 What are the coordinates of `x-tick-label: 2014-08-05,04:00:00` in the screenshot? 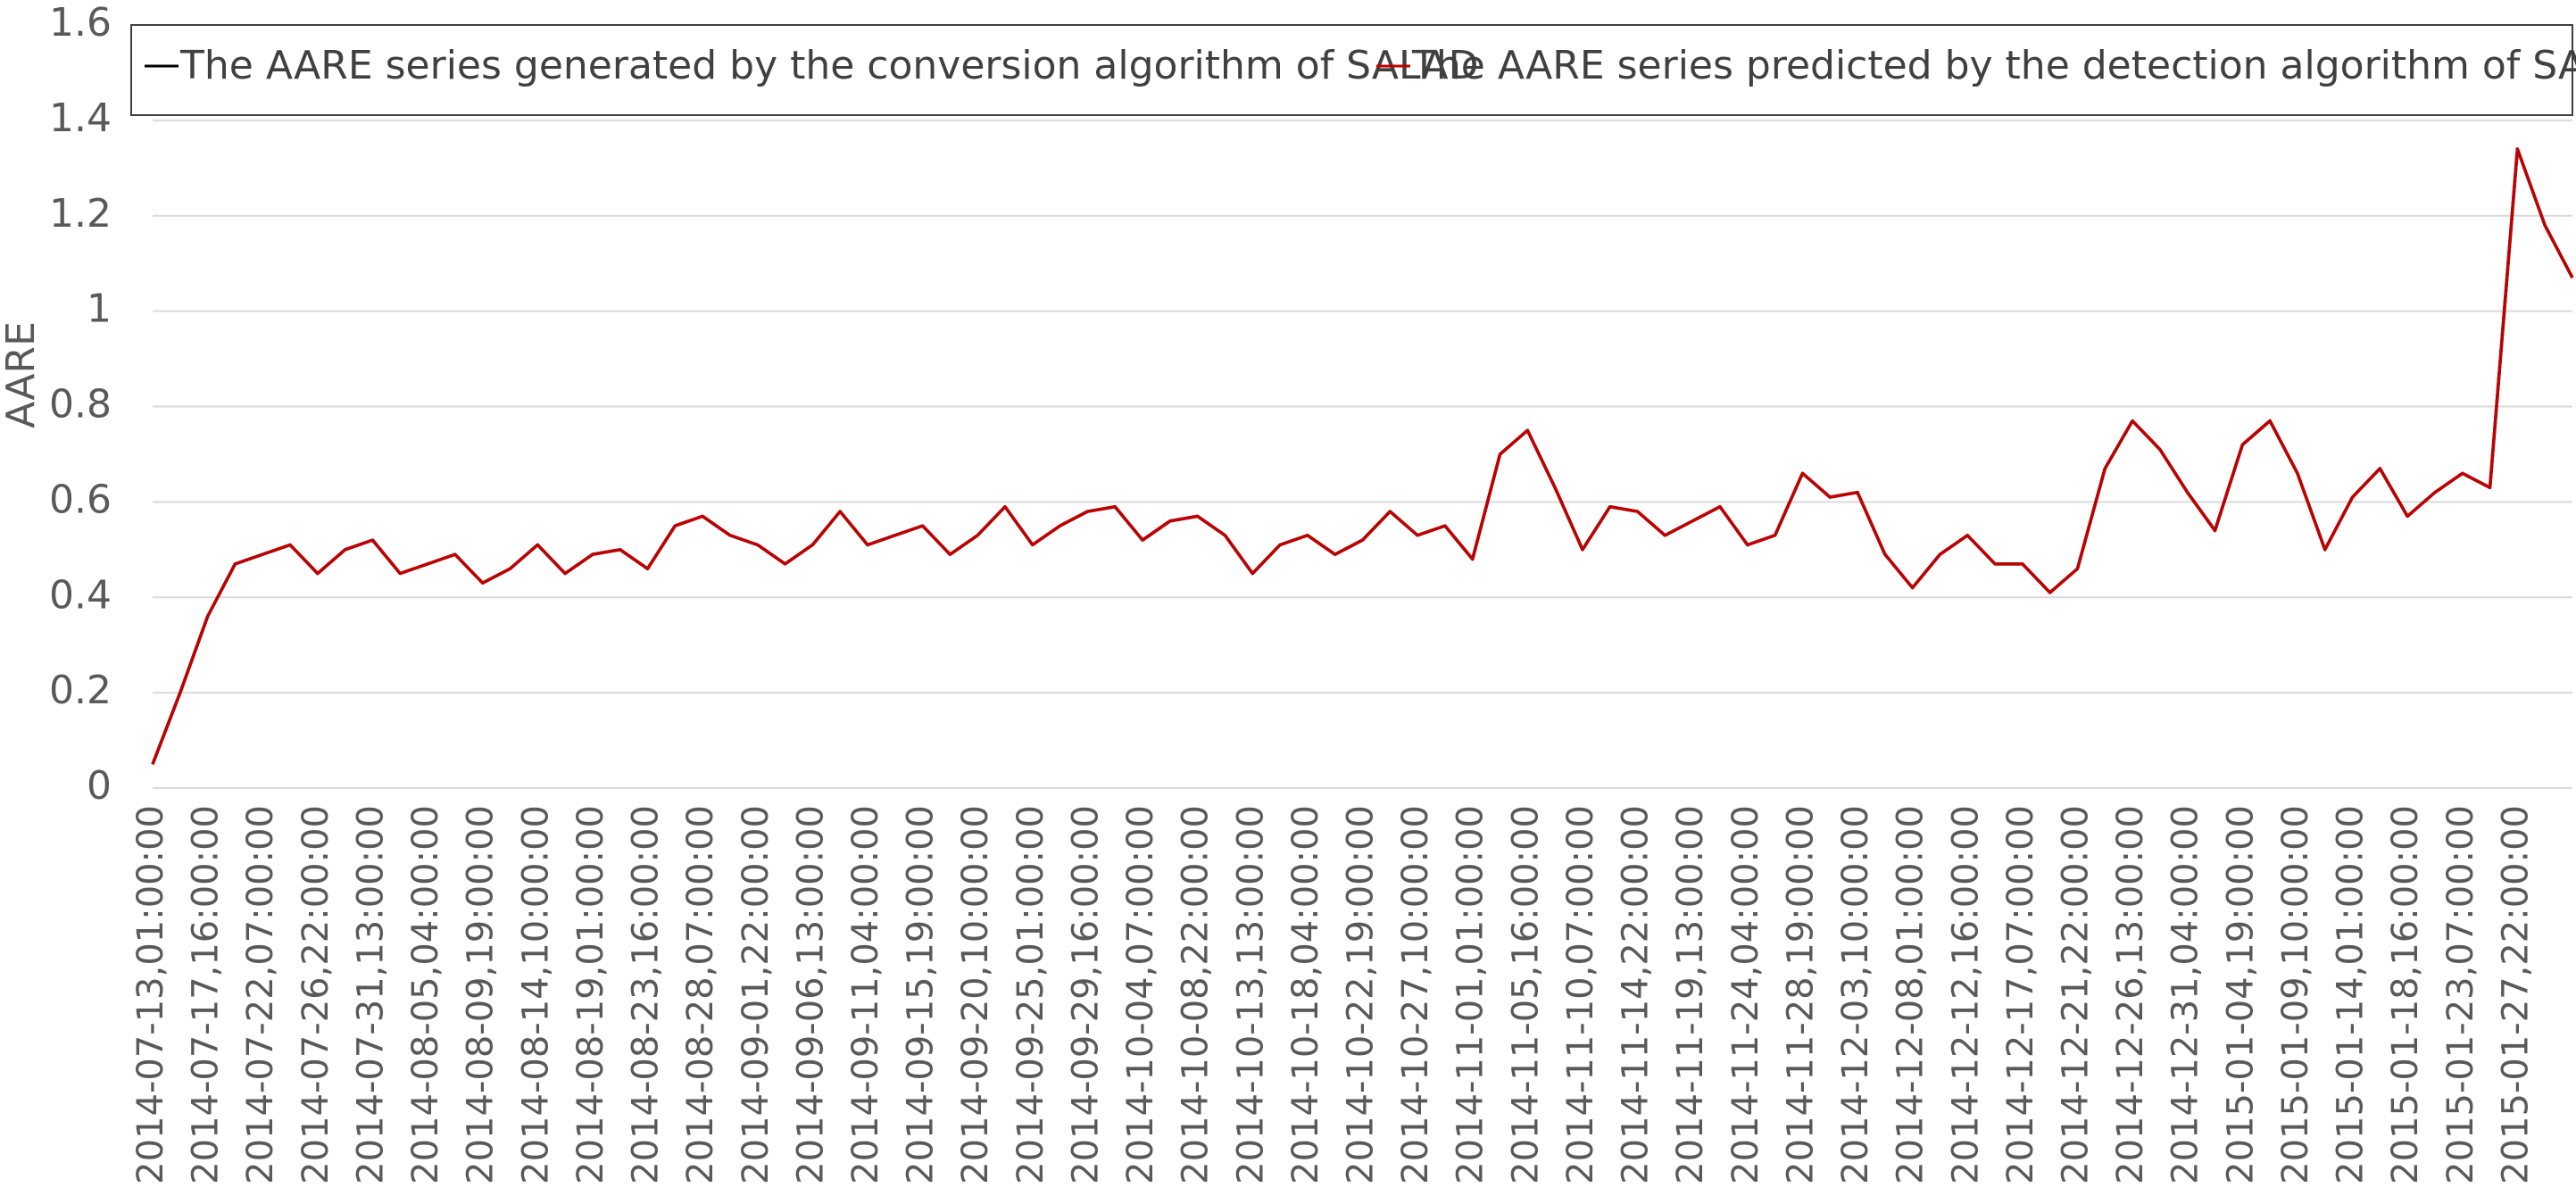 It's located at (425, 994).